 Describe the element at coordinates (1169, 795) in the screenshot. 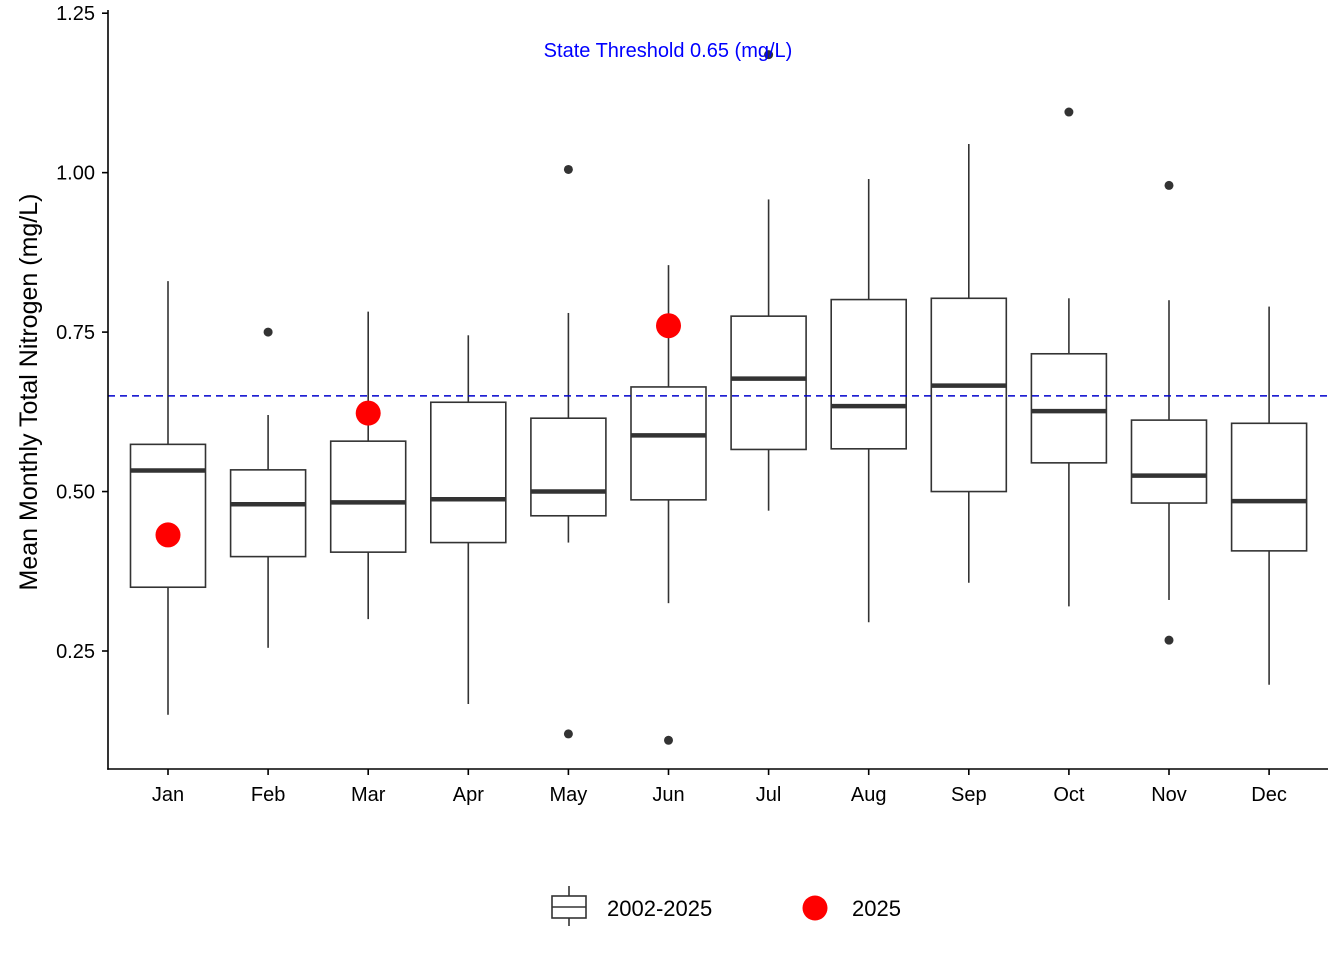

I see `x-tick-label: Nov` at that location.